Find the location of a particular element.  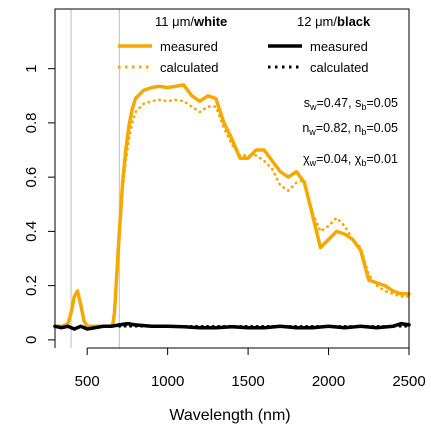

x-tick-label-4: 2500 is located at coordinates (408, 381).